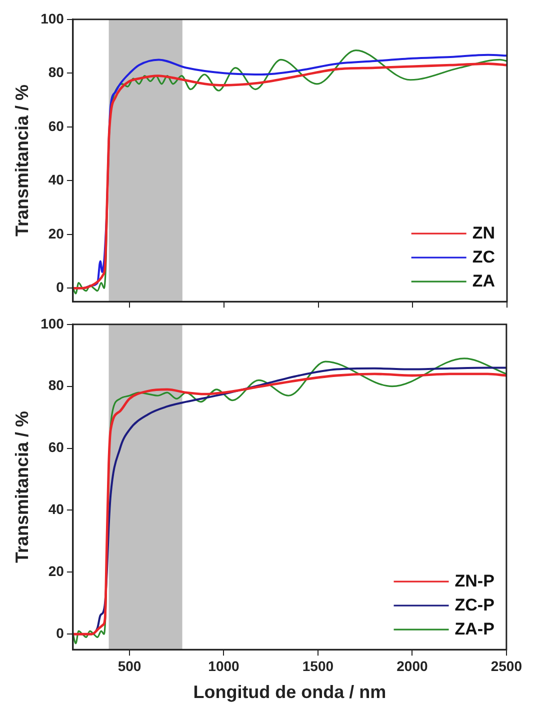 This screenshot has width=533, height=722. I want to click on x-tick-label: 2000, so click(412, 666).